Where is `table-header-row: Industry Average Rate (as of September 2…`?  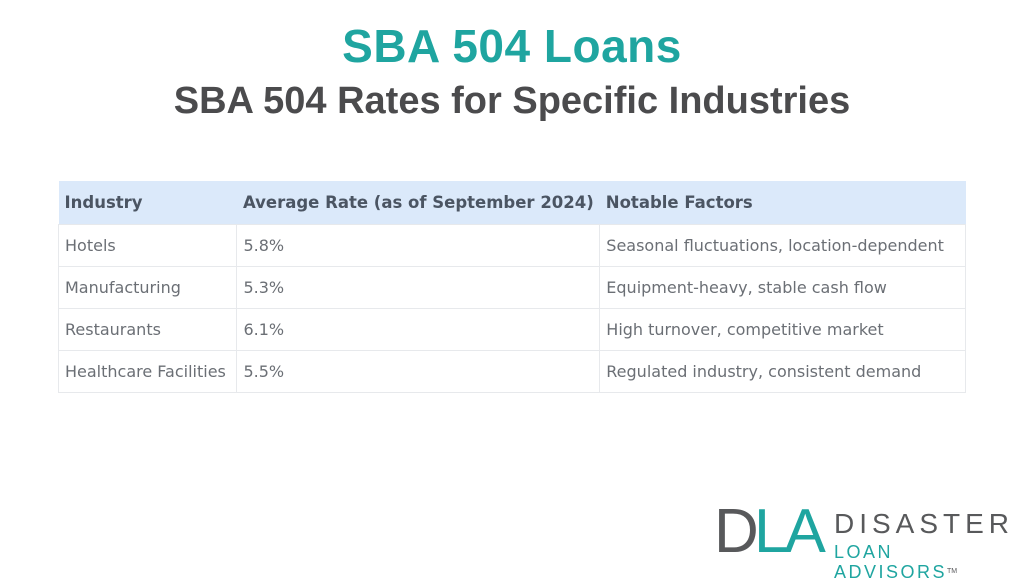 table-header-row: Industry Average Rate (as of September 2… is located at coordinates (512, 203).